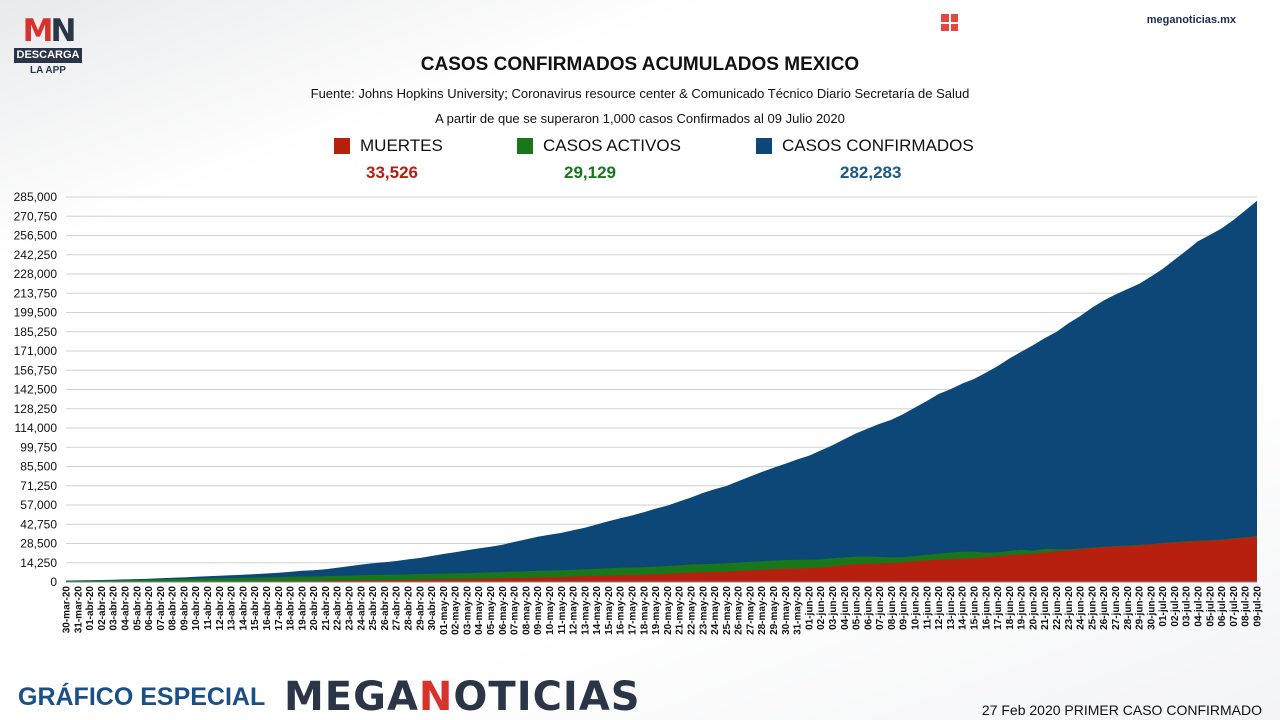  What do you see at coordinates (762, 610) in the screenshot?
I see `x-tick-label: 28-may-20` at bounding box center [762, 610].